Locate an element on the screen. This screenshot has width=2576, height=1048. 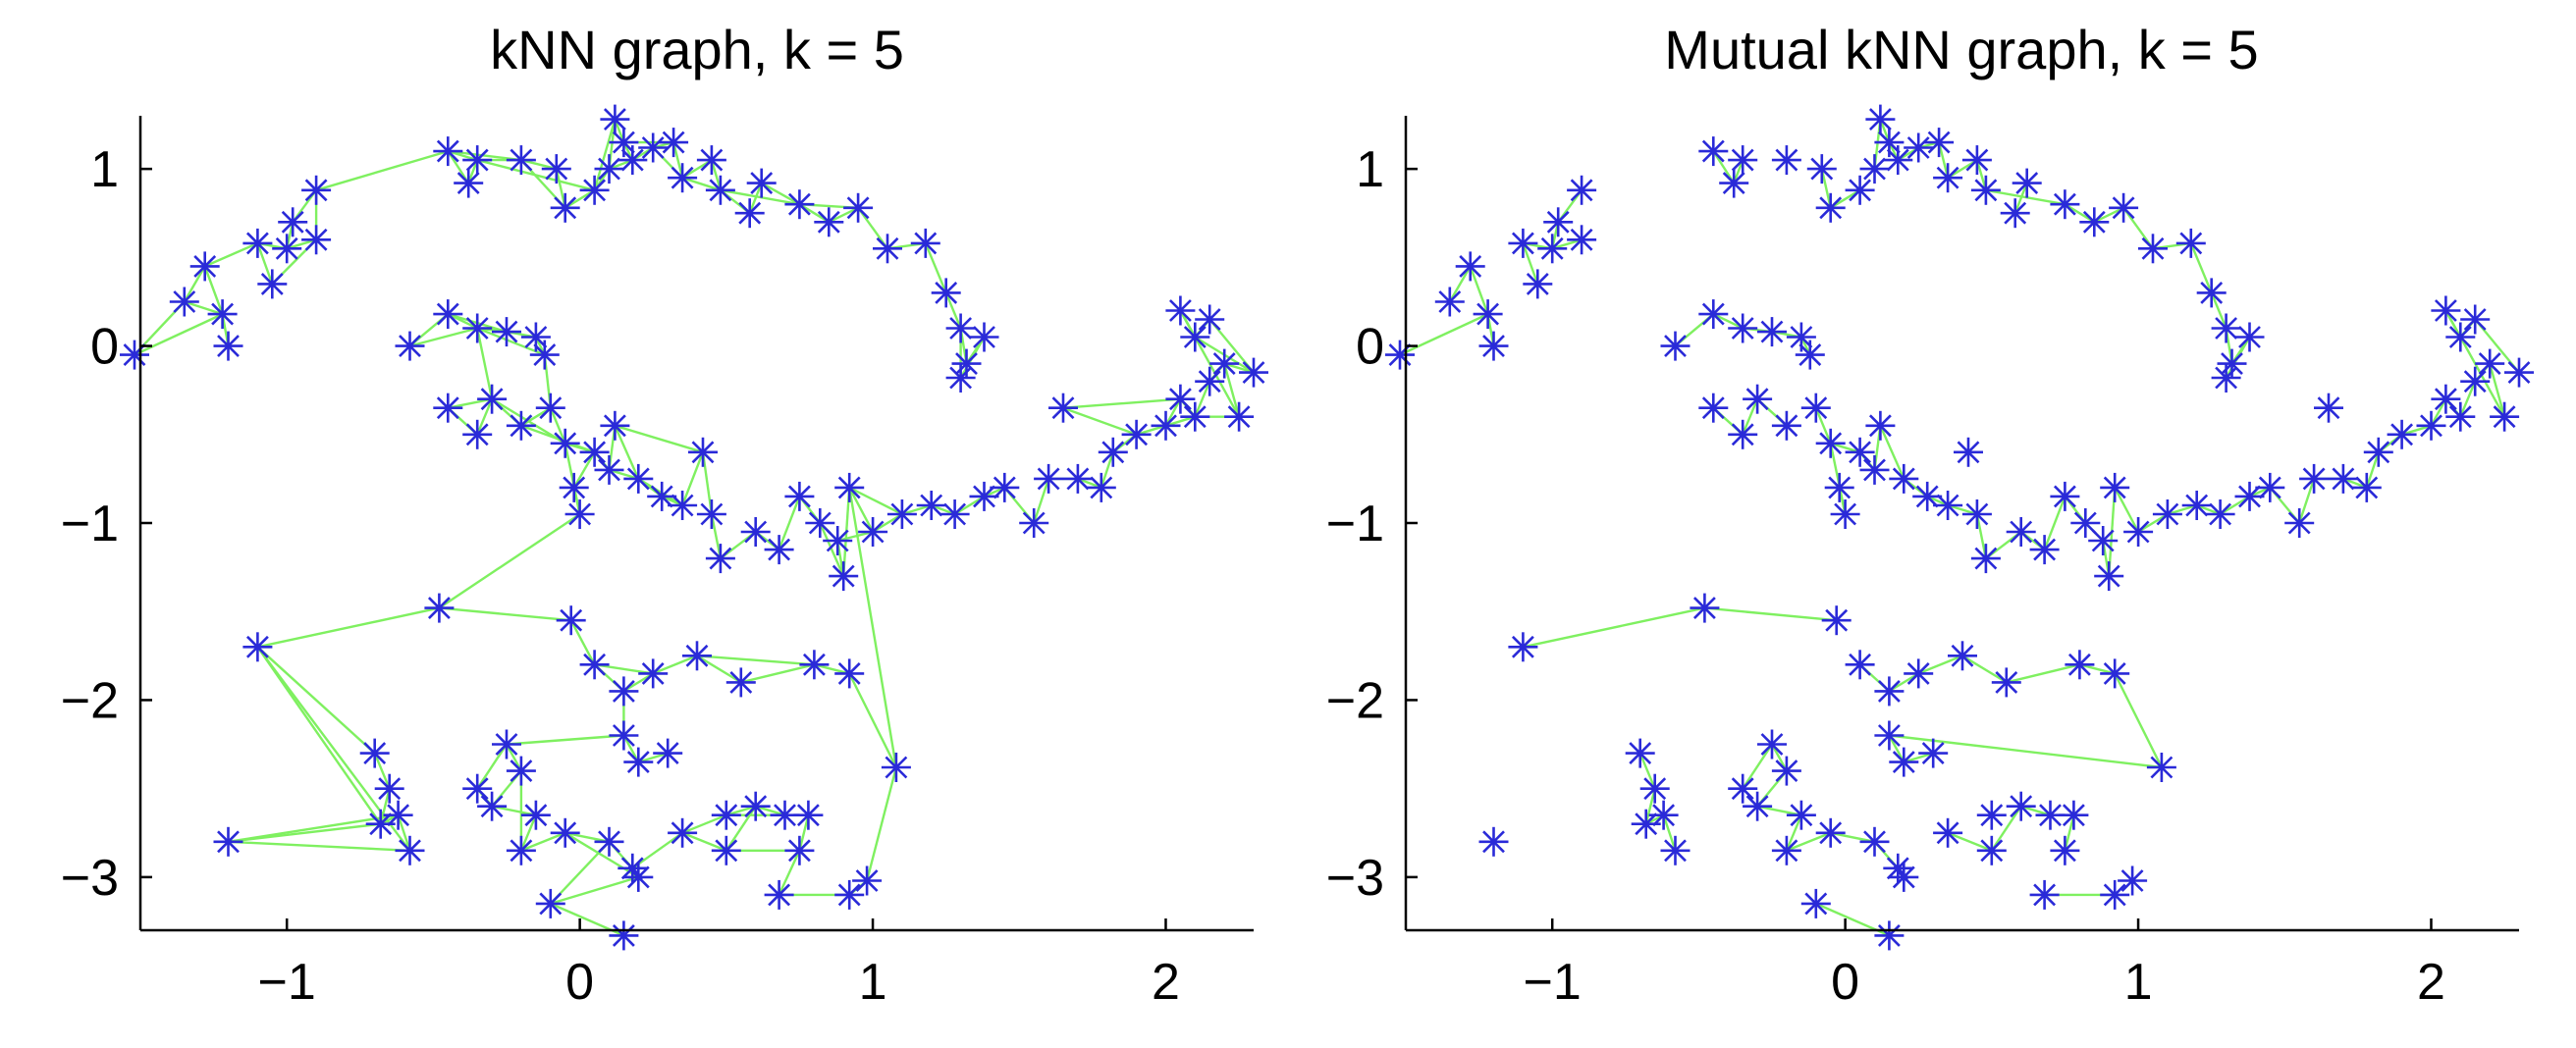
x-tick-label: 2 is located at coordinates (2431, 982).